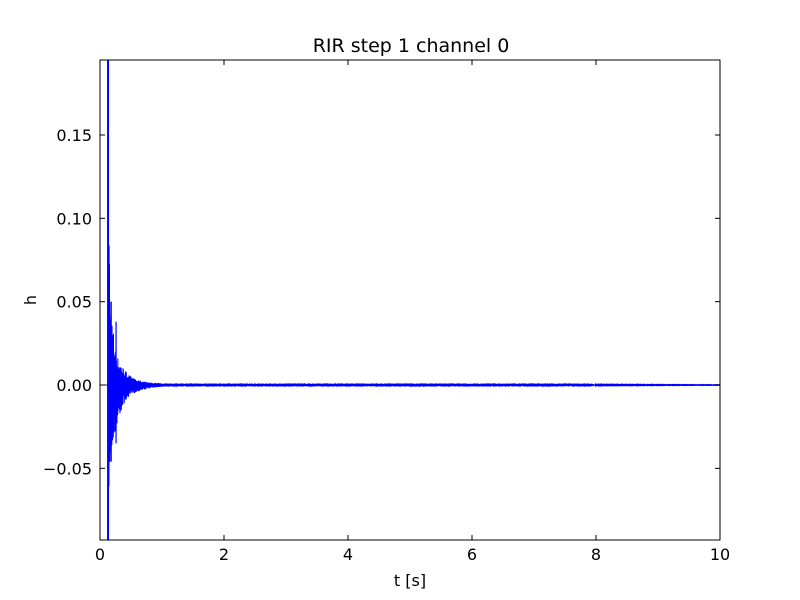 The width and height of the screenshot is (800, 600). Describe the element at coordinates (74, 135) in the screenshot. I see `y-tick-label: 0.15` at that location.